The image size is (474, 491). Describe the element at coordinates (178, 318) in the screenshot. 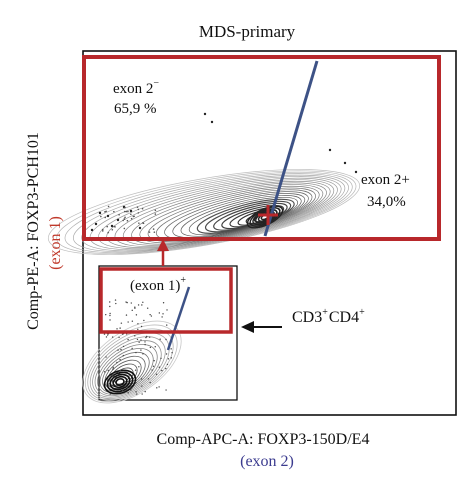

I see `inset-divider-line` at that location.